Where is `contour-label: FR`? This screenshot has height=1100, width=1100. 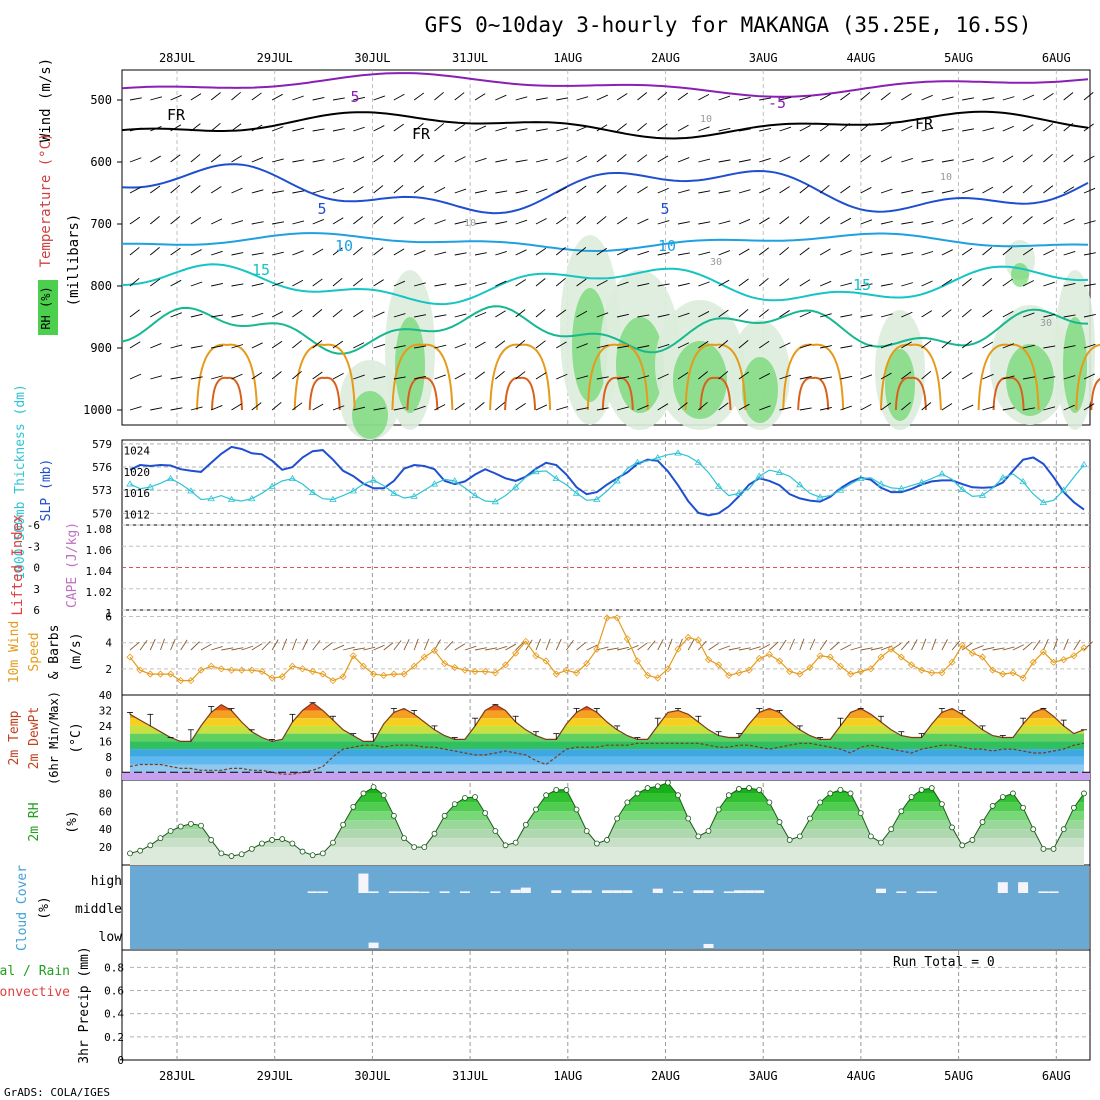
contour-label: FR is located at coordinates (421, 134).